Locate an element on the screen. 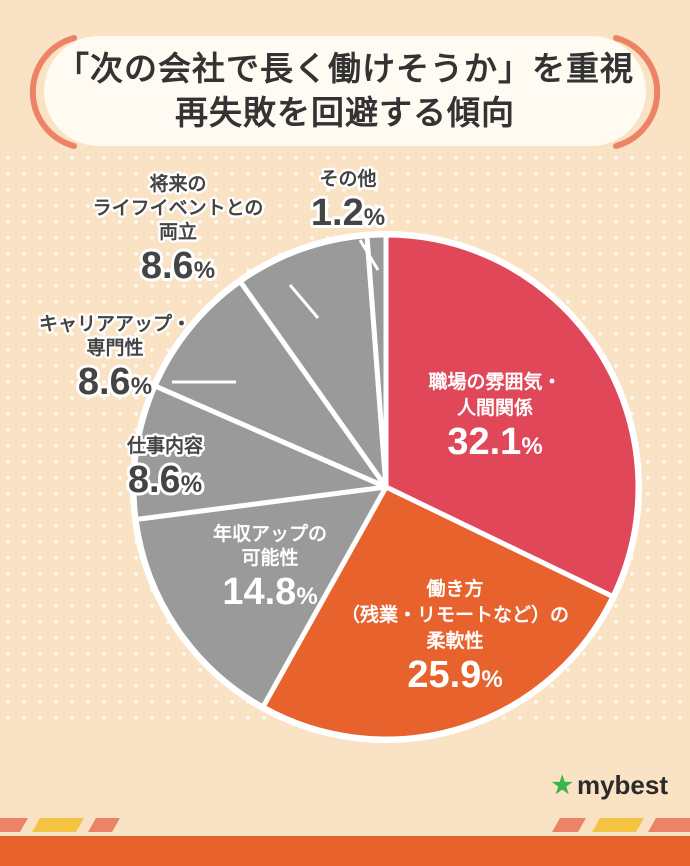  slice-label-3-line-0: 仕事内容 is located at coordinates (164, 445).